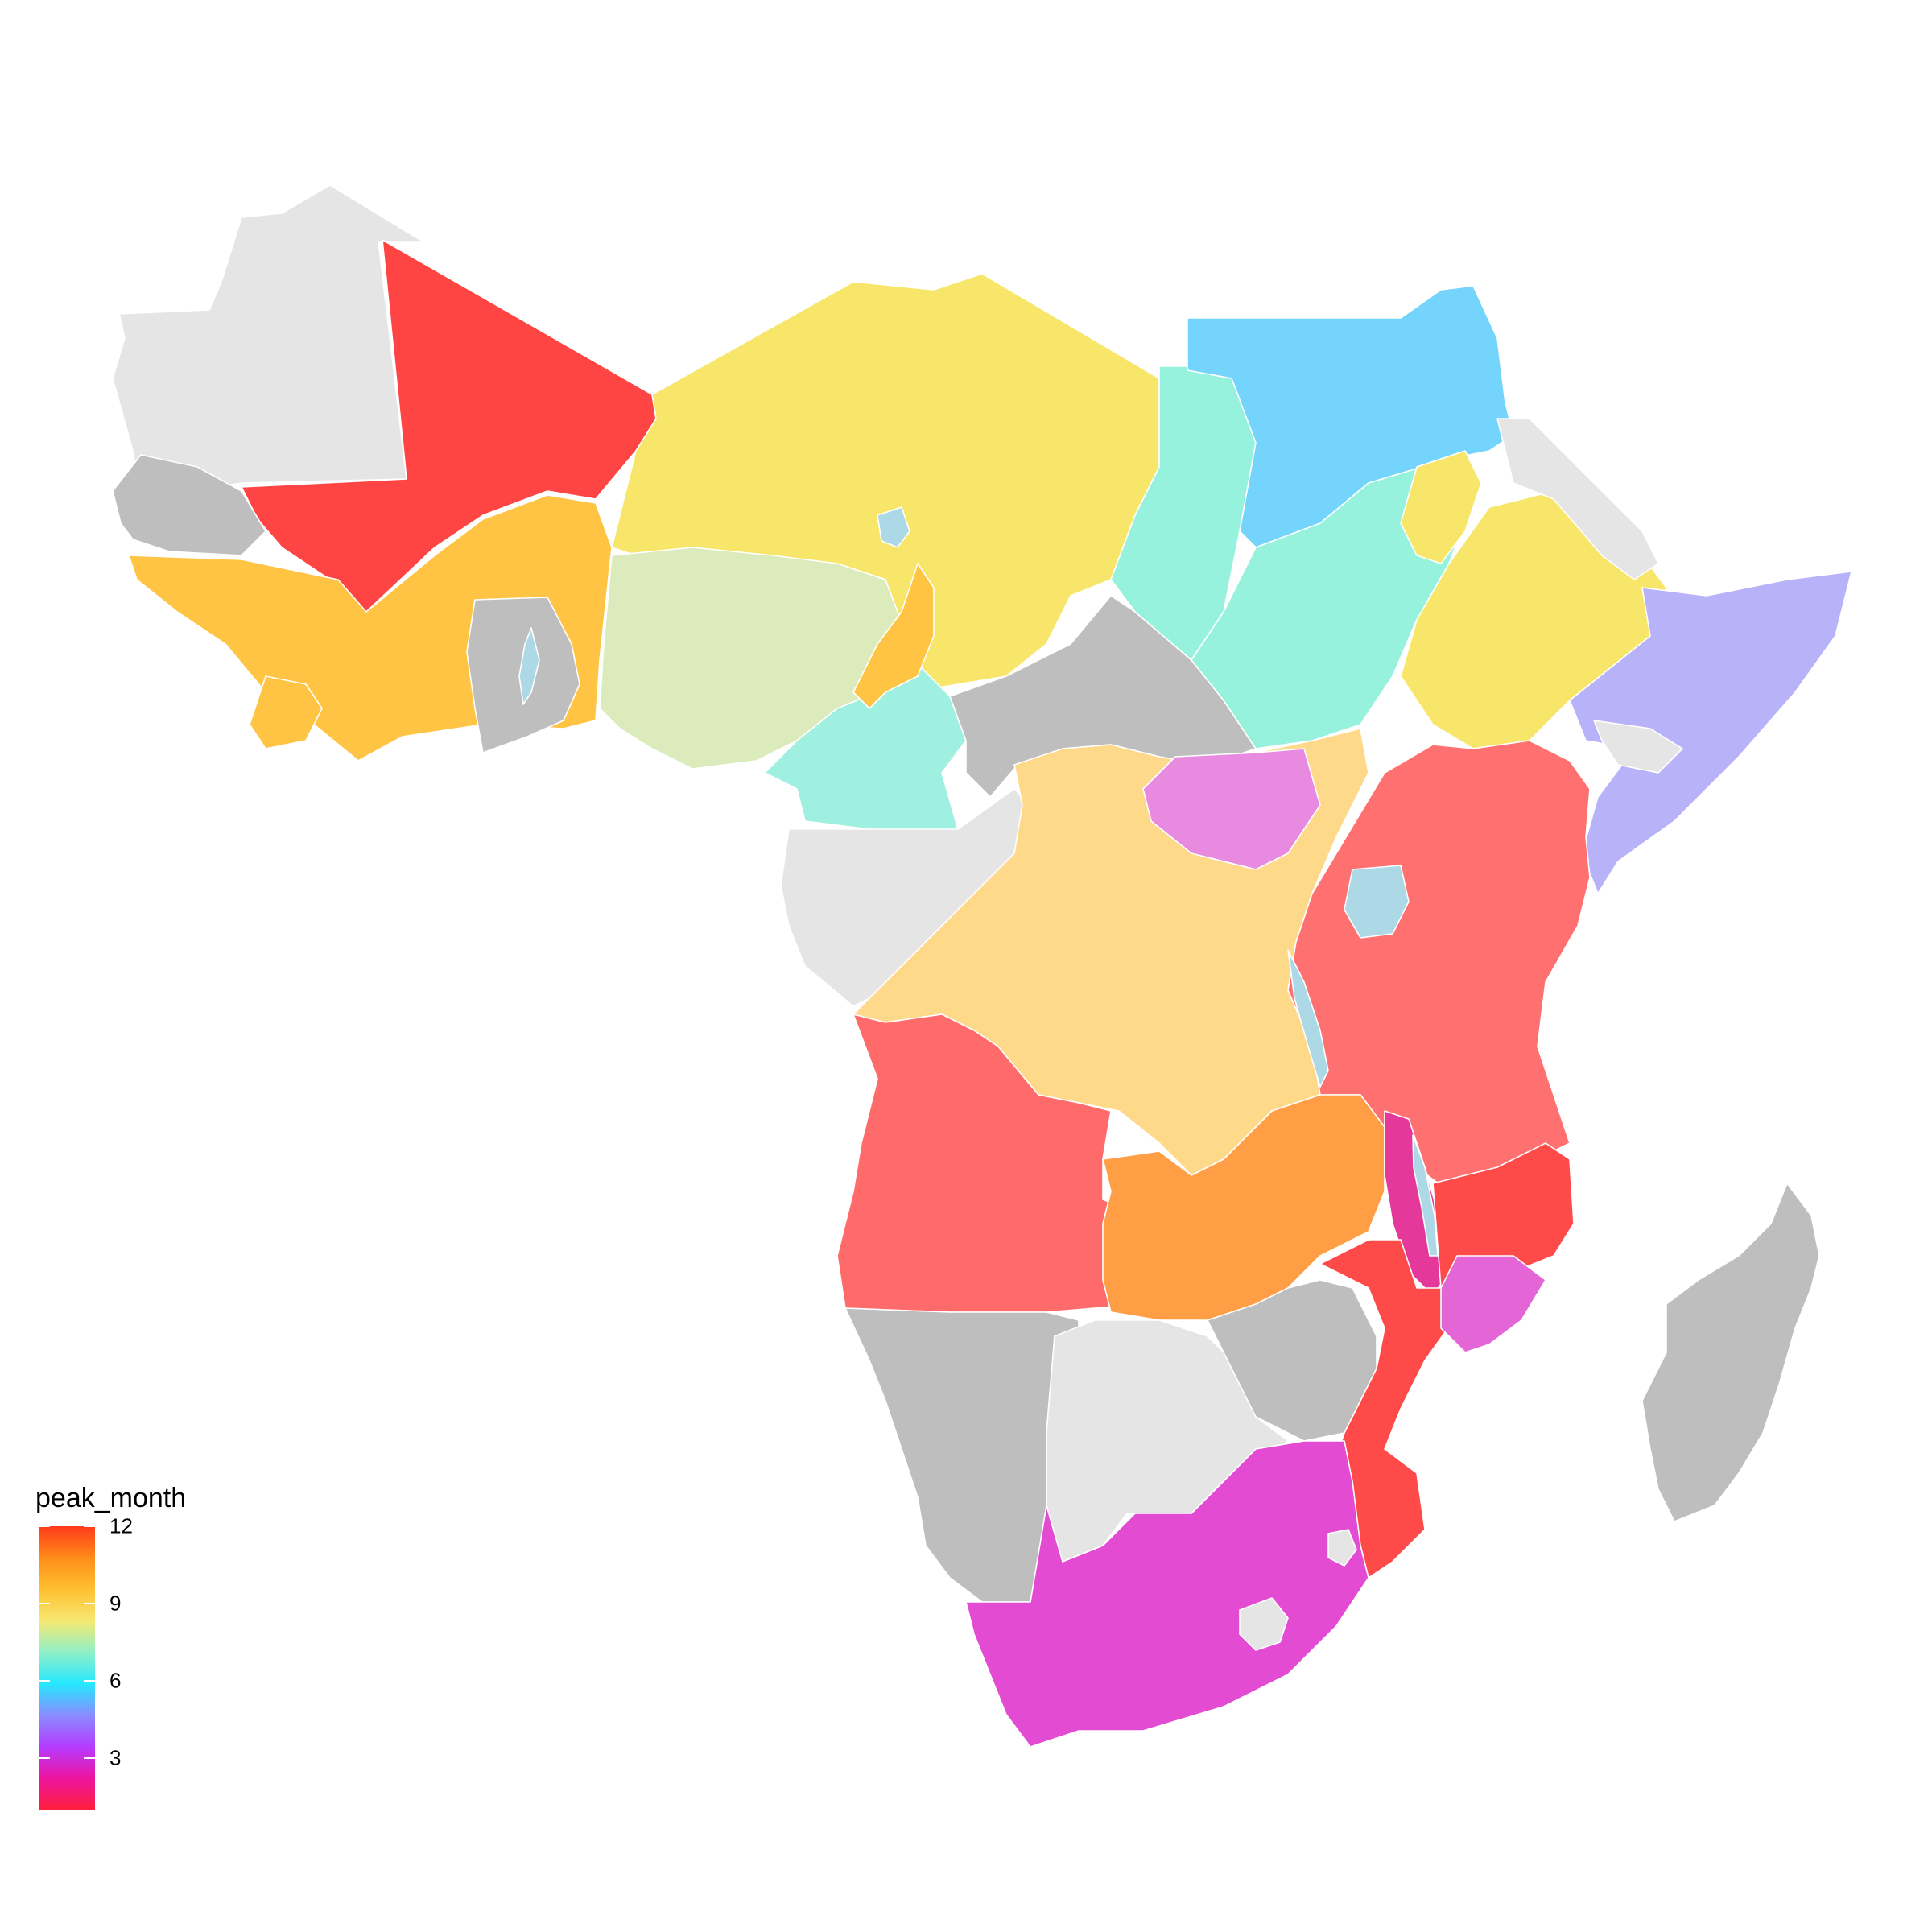 This screenshot has height=1932, width=1932. What do you see at coordinates (116, 1757) in the screenshot?
I see `legend-tick-label: 3` at bounding box center [116, 1757].